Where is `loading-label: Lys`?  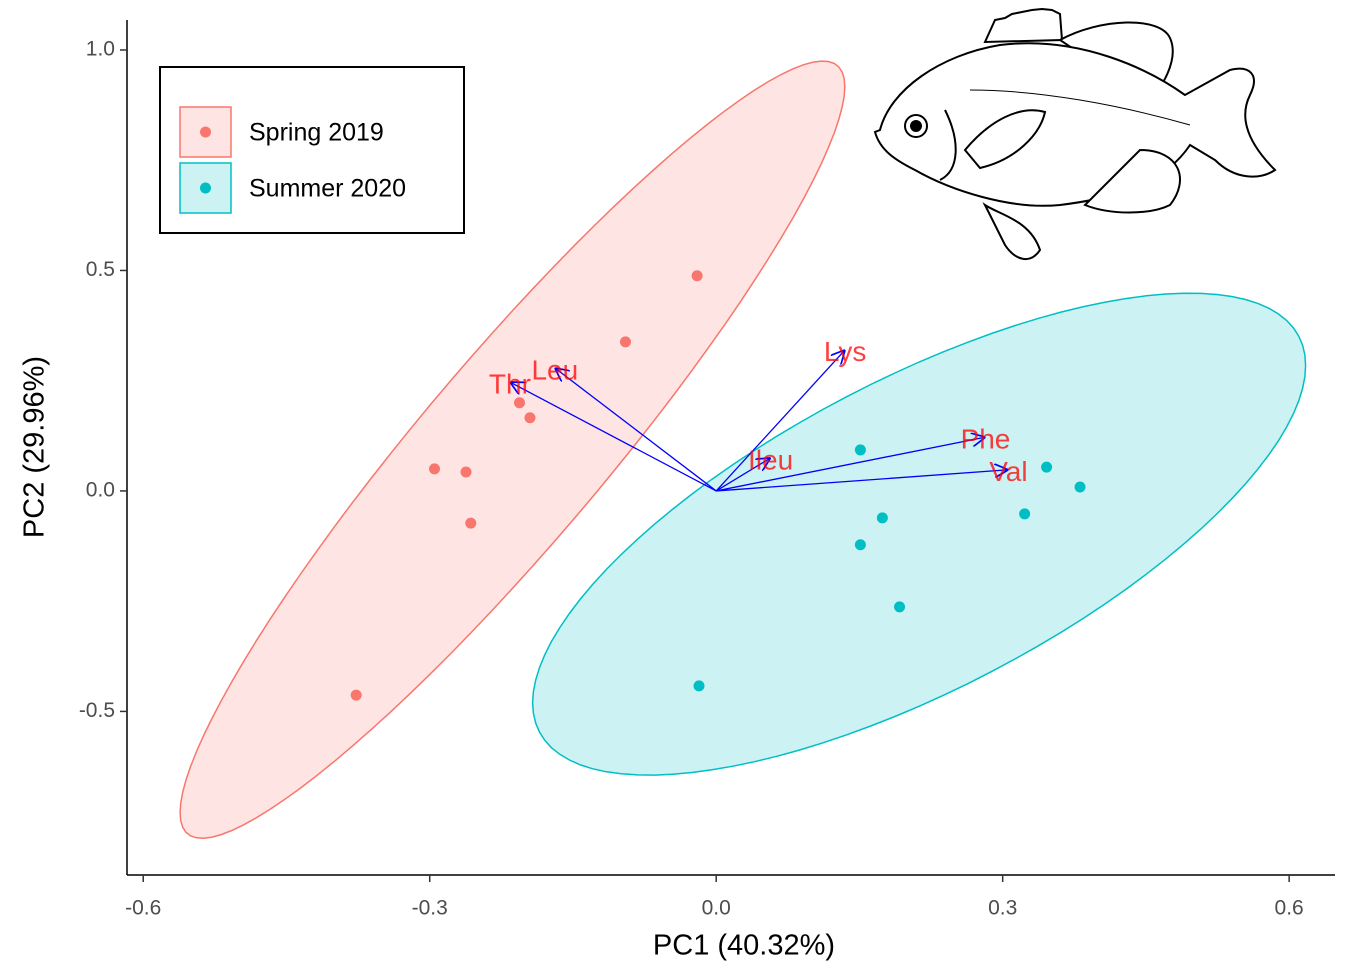 loading-label: Lys is located at coordinates (845, 351).